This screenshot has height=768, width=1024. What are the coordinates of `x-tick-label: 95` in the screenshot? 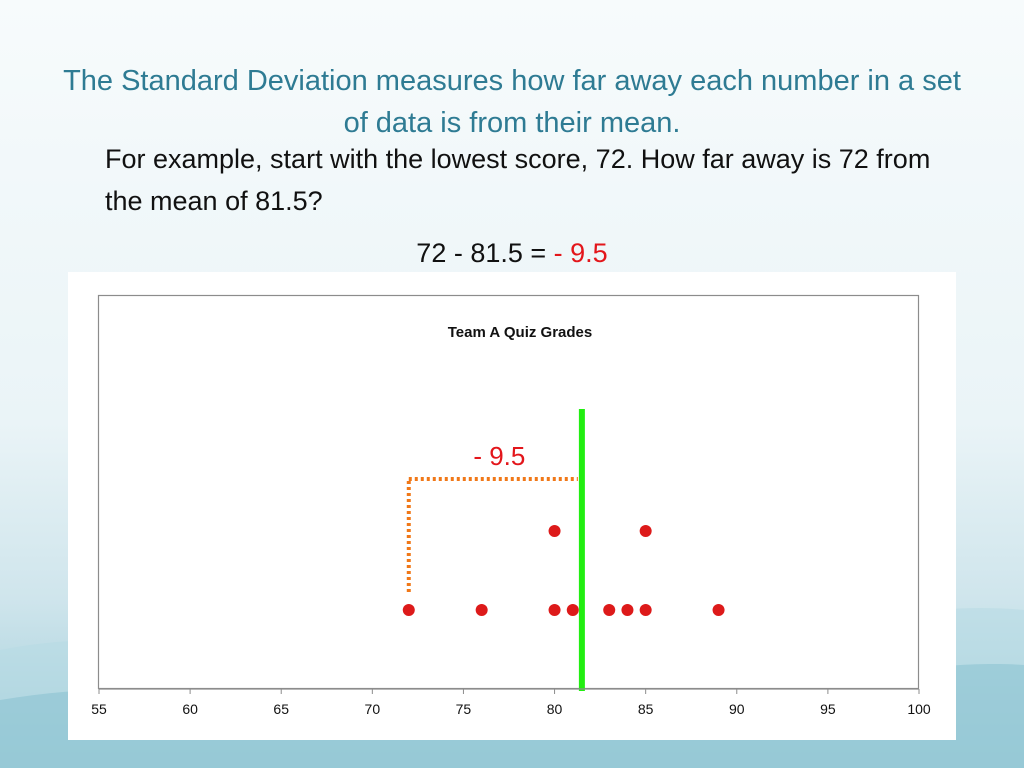 It's located at (828, 709).